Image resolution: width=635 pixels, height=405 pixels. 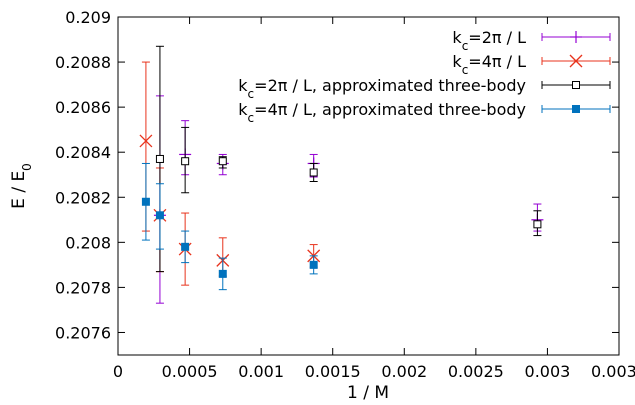 I want to click on y-tick-label: 0.208, so click(x=88, y=242).